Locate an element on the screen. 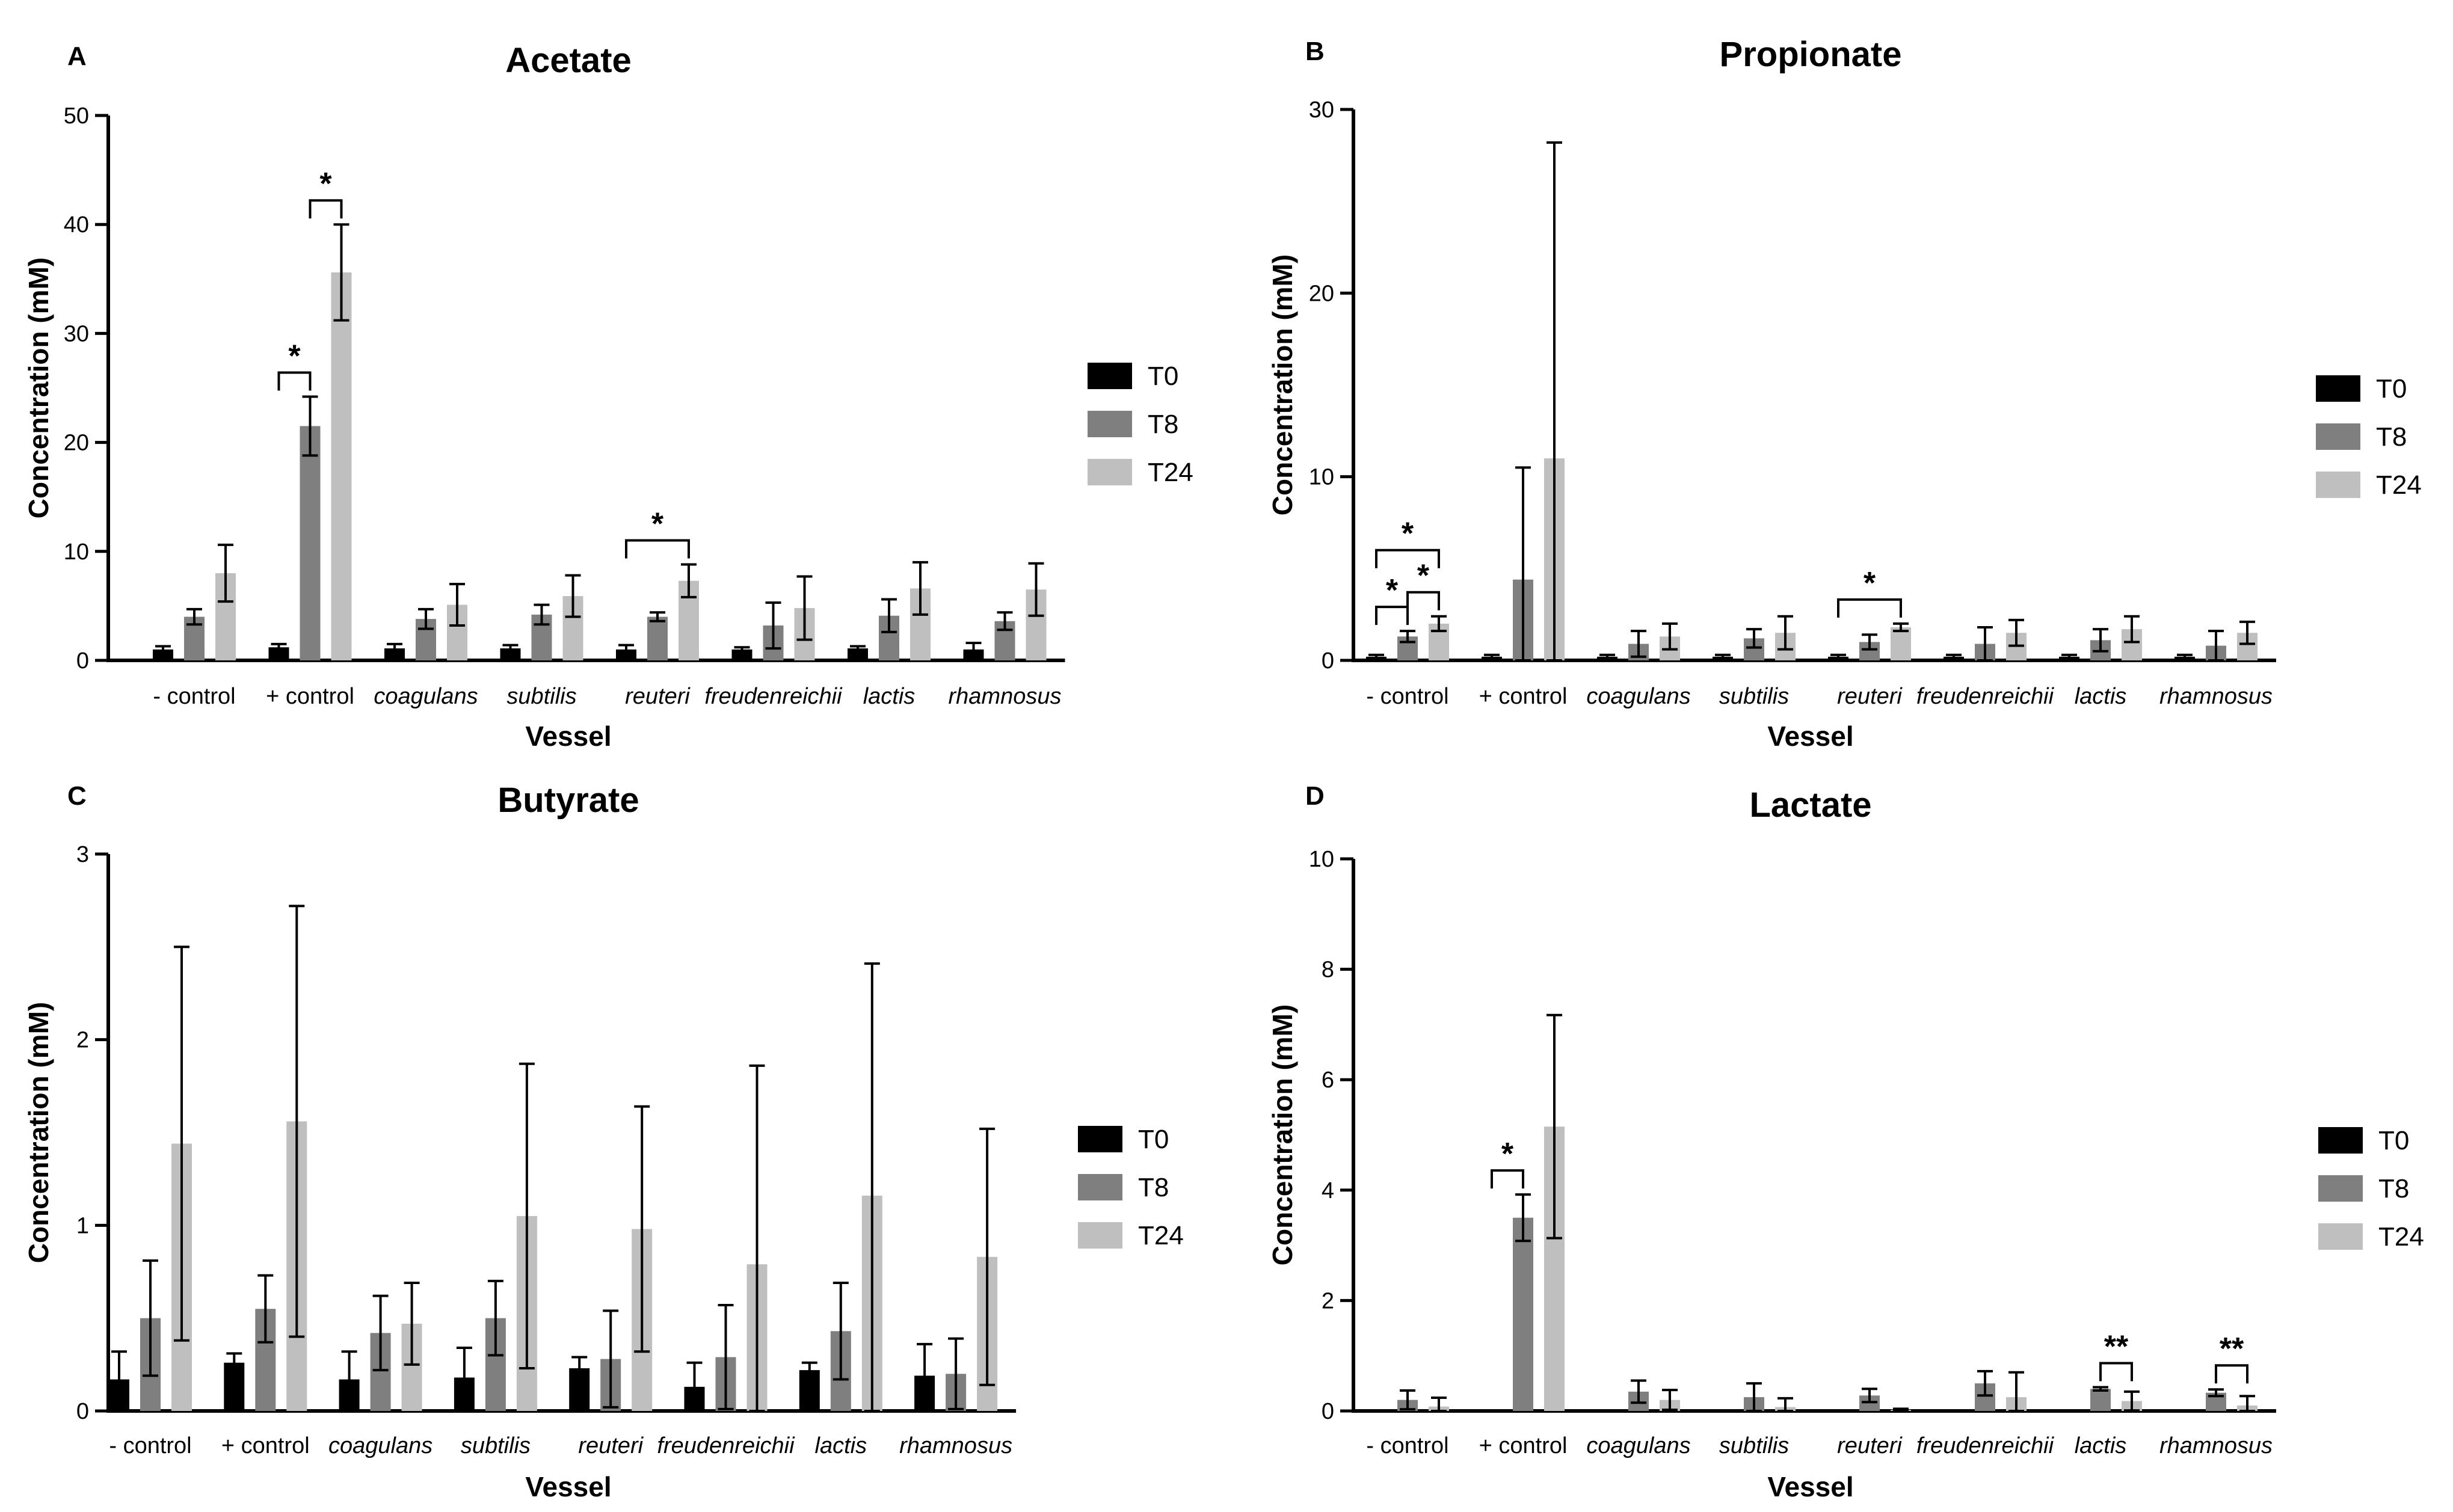  chart-title: Butyrate is located at coordinates (568, 801).